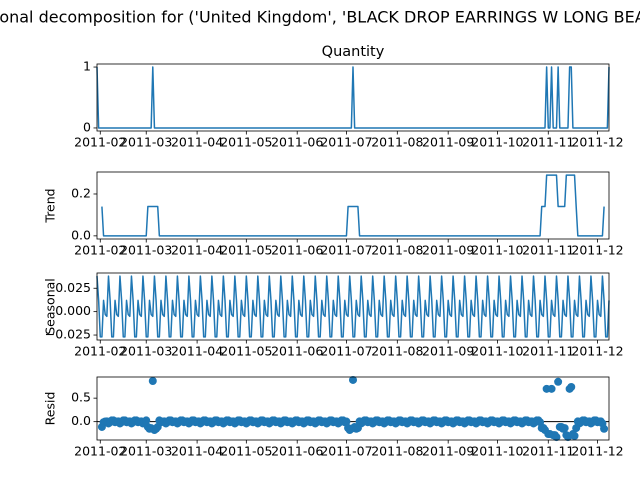 The height and width of the screenshot is (480, 640). What do you see at coordinates (87, 126) in the screenshot?
I see `y-tick-label: 0` at bounding box center [87, 126].